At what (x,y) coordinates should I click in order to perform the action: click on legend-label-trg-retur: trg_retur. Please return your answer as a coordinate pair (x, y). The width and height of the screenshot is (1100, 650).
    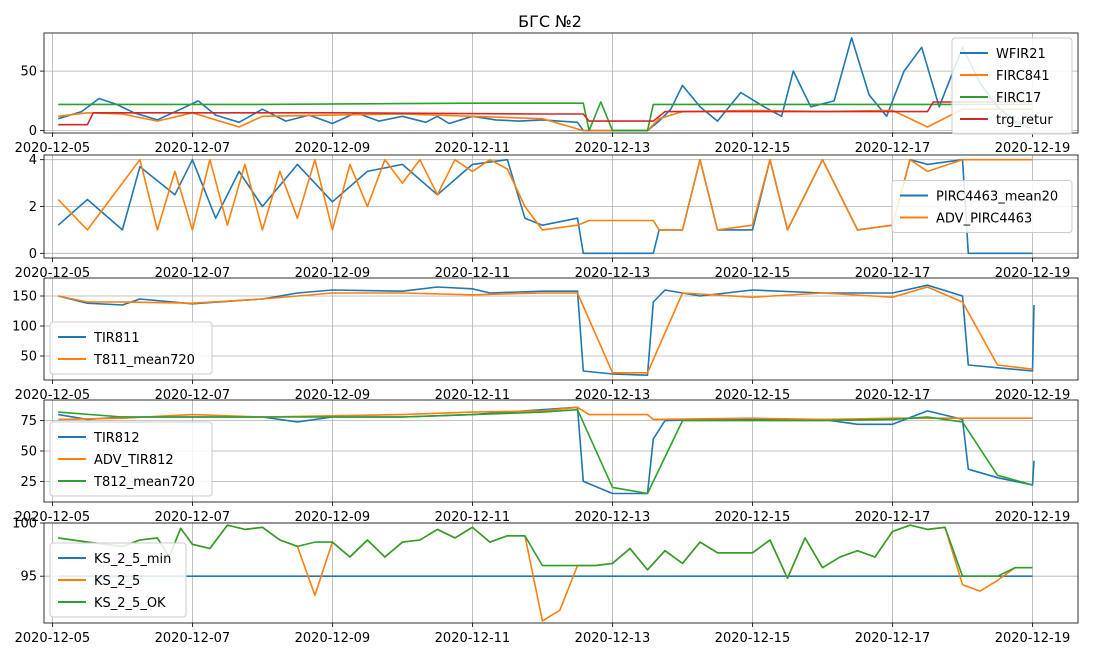
    Looking at the image, I should click on (1024, 120).